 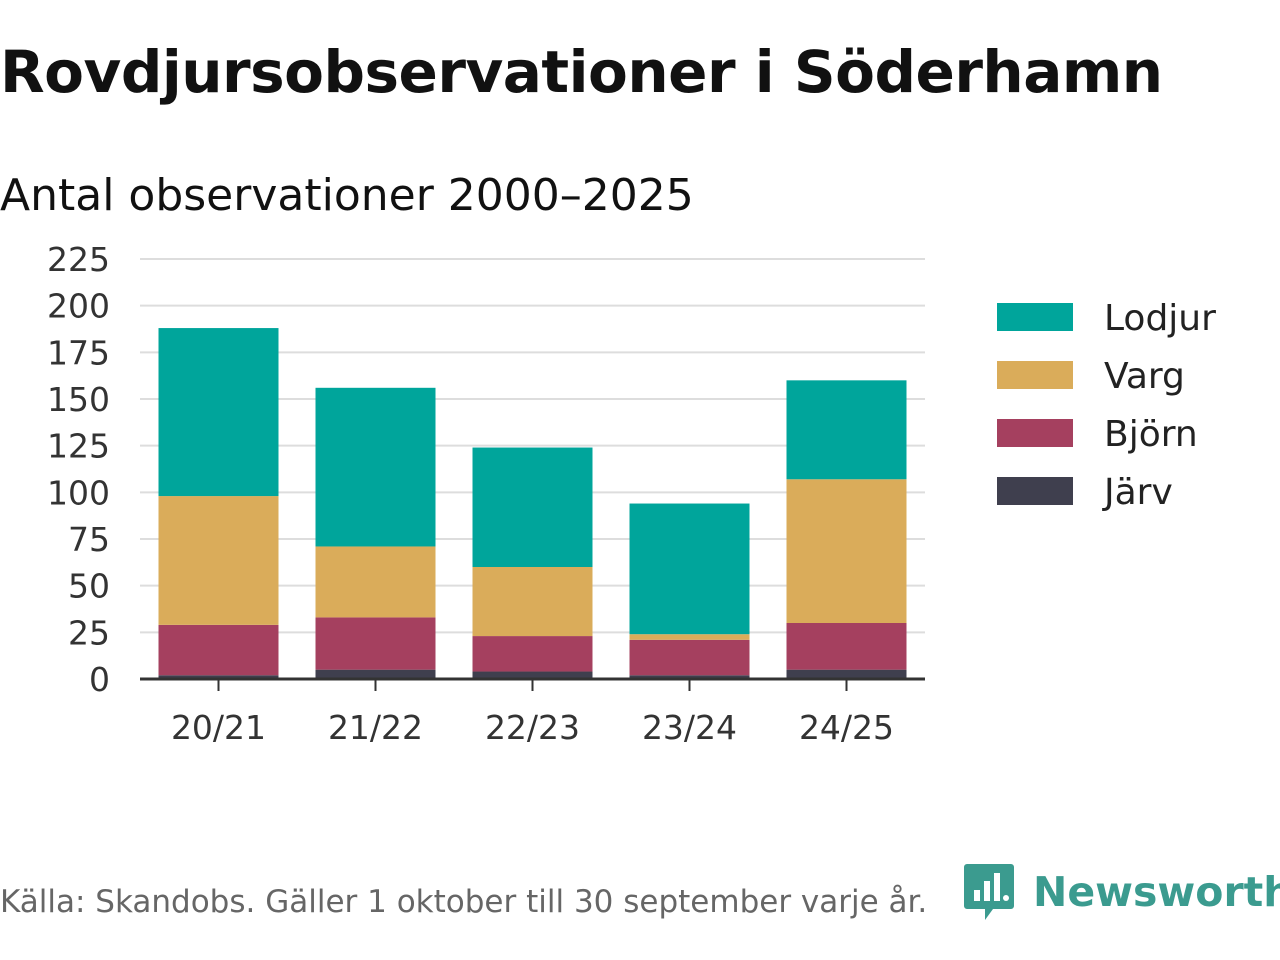 What do you see at coordinates (78, 352) in the screenshot?
I see `y-tick-label: 175` at bounding box center [78, 352].